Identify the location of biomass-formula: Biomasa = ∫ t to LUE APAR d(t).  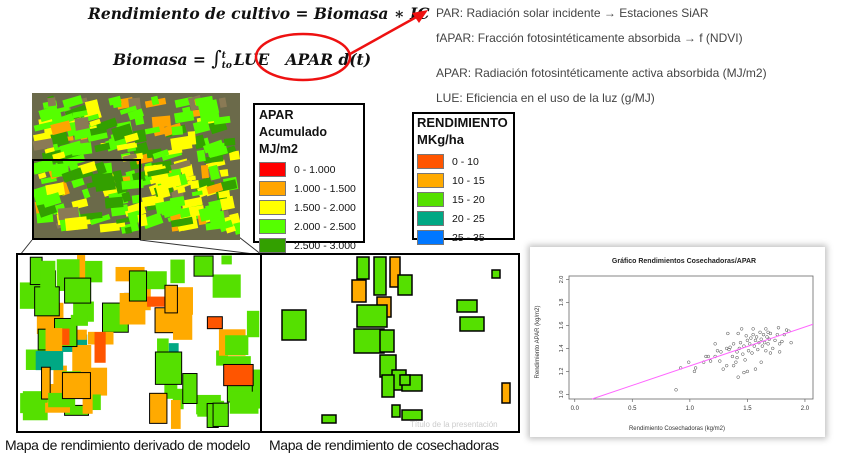
(242, 58).